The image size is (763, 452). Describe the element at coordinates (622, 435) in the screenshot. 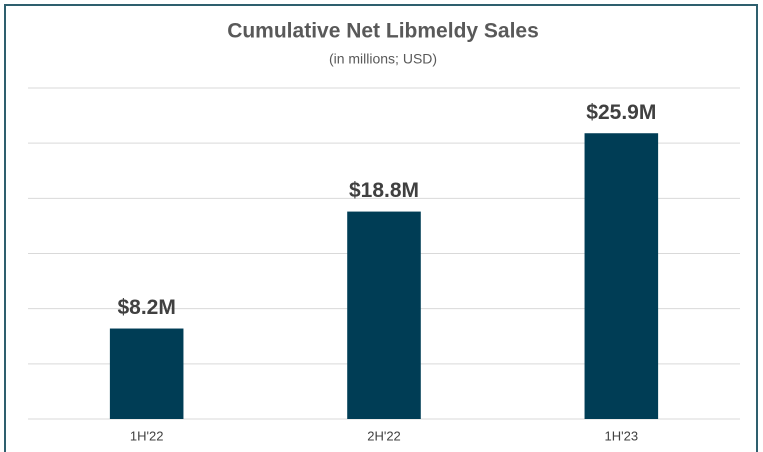

I see `x-tick-label: 1H'23` at that location.